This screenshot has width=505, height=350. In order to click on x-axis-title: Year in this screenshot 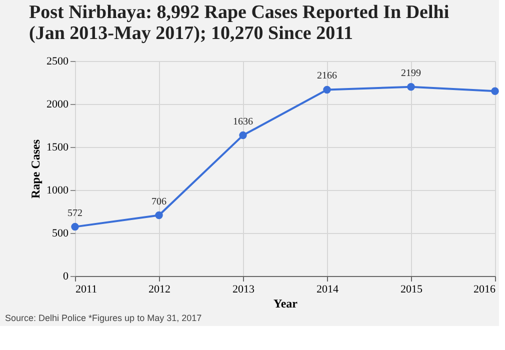, I will do `click(286, 303)`.